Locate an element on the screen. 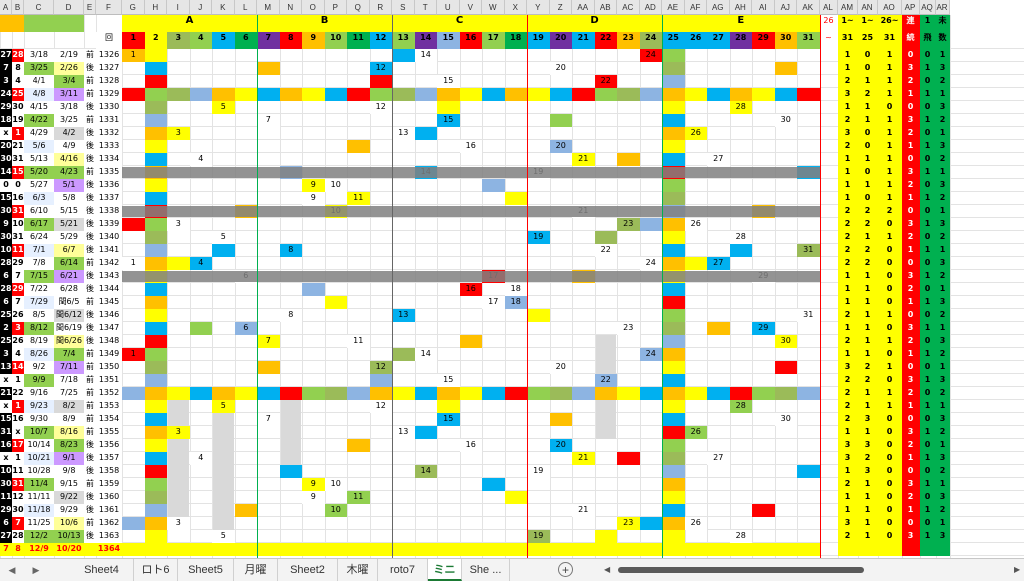 This screenshot has width=1024, height=581. row-32-col-c: 10/21 is located at coordinates (39, 458).